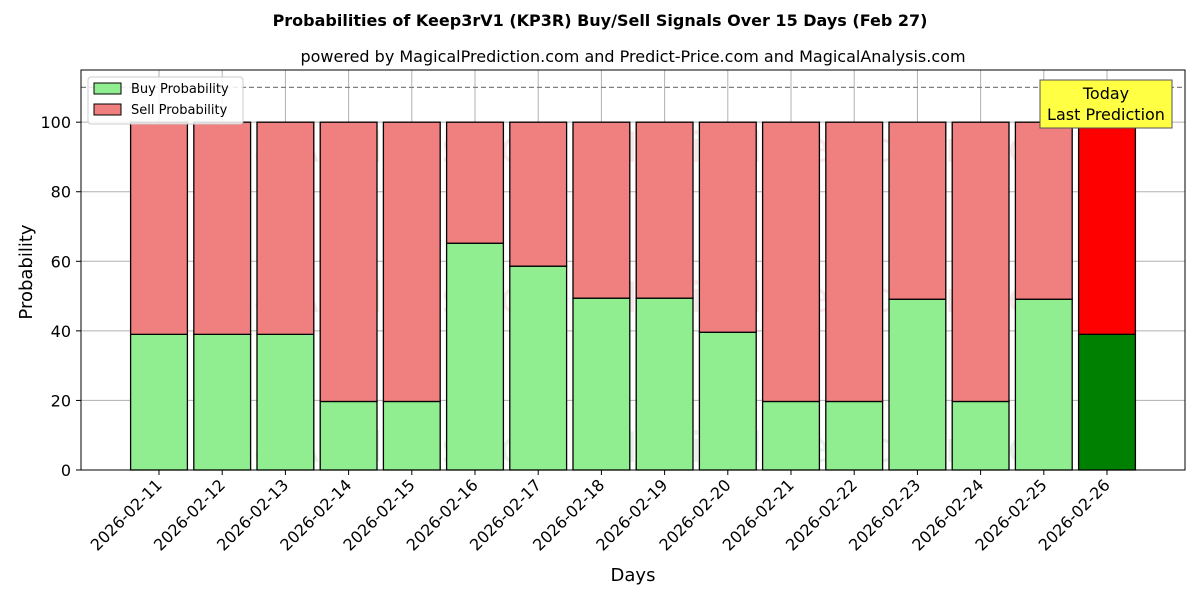  I want to click on today-annotation-line2: Last Prediction, so click(1106, 114).